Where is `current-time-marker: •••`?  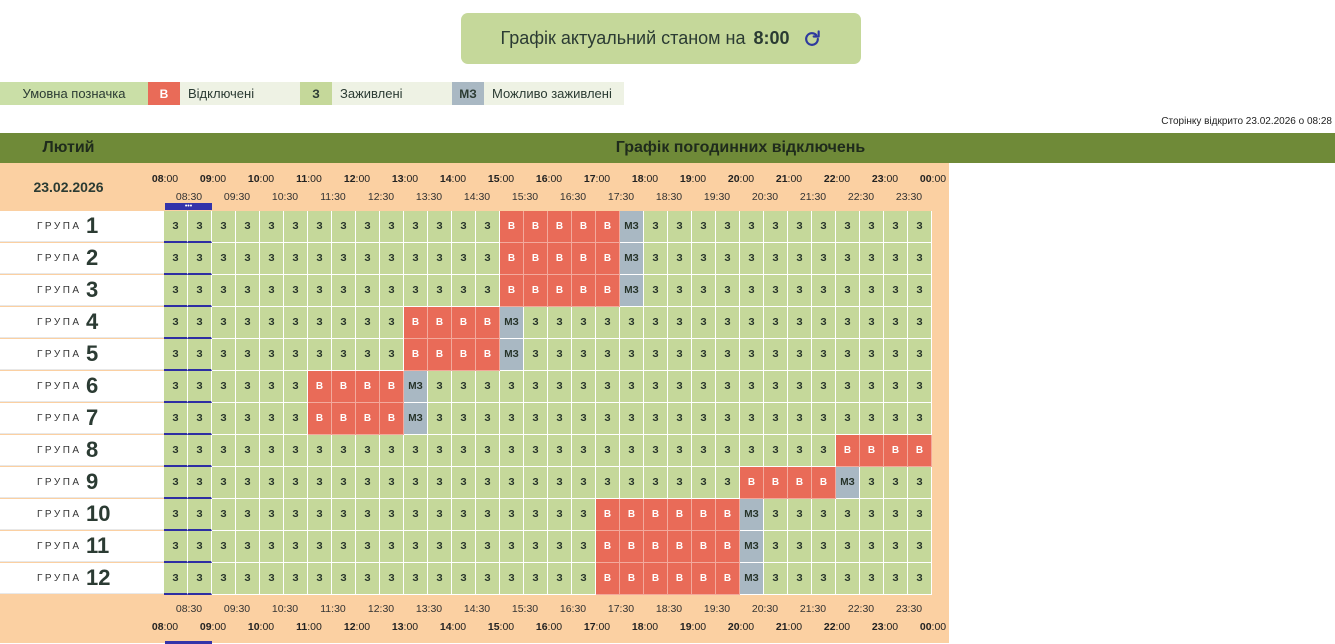 current-time-marker: ••• is located at coordinates (188, 206).